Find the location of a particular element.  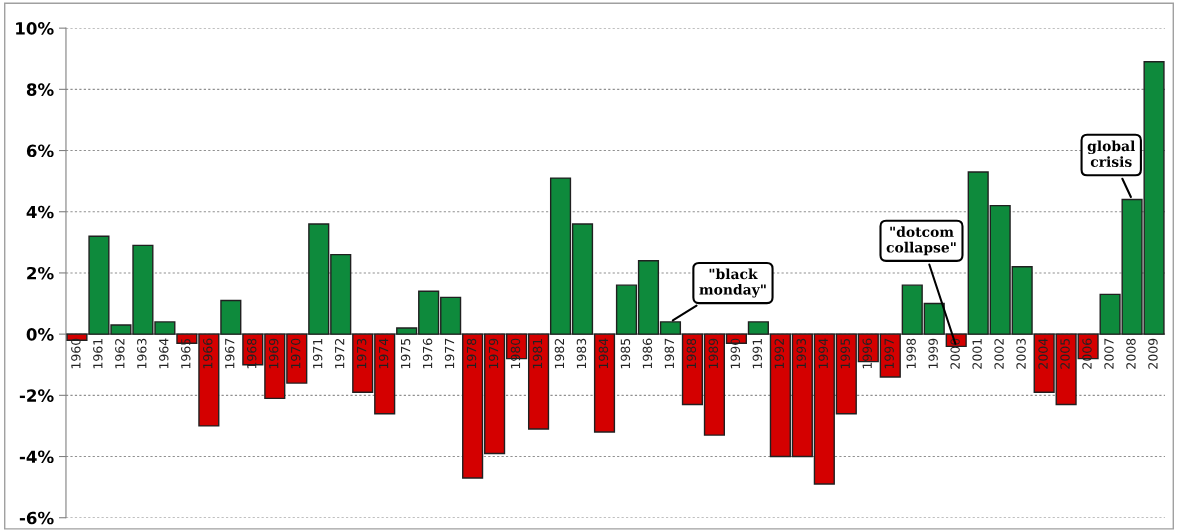

x-tick-label: 1961 is located at coordinates (98, 353).